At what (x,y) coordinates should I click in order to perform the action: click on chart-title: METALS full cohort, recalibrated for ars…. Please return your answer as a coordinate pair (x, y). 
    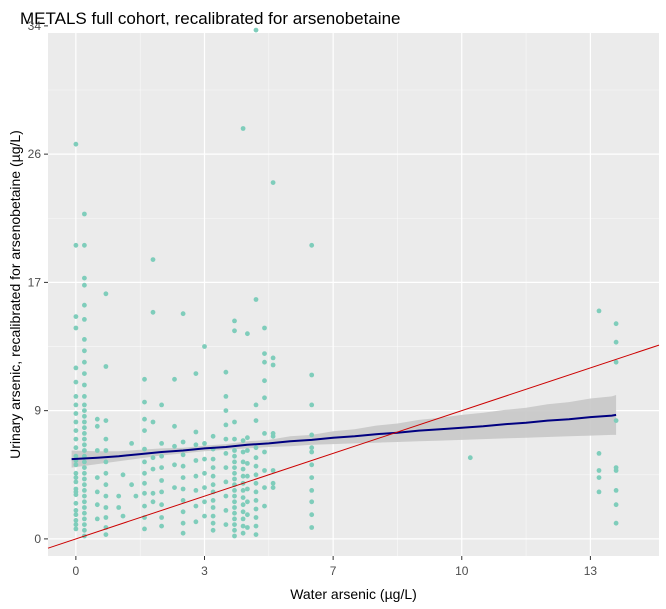
    Looking at the image, I should click on (210, 18).